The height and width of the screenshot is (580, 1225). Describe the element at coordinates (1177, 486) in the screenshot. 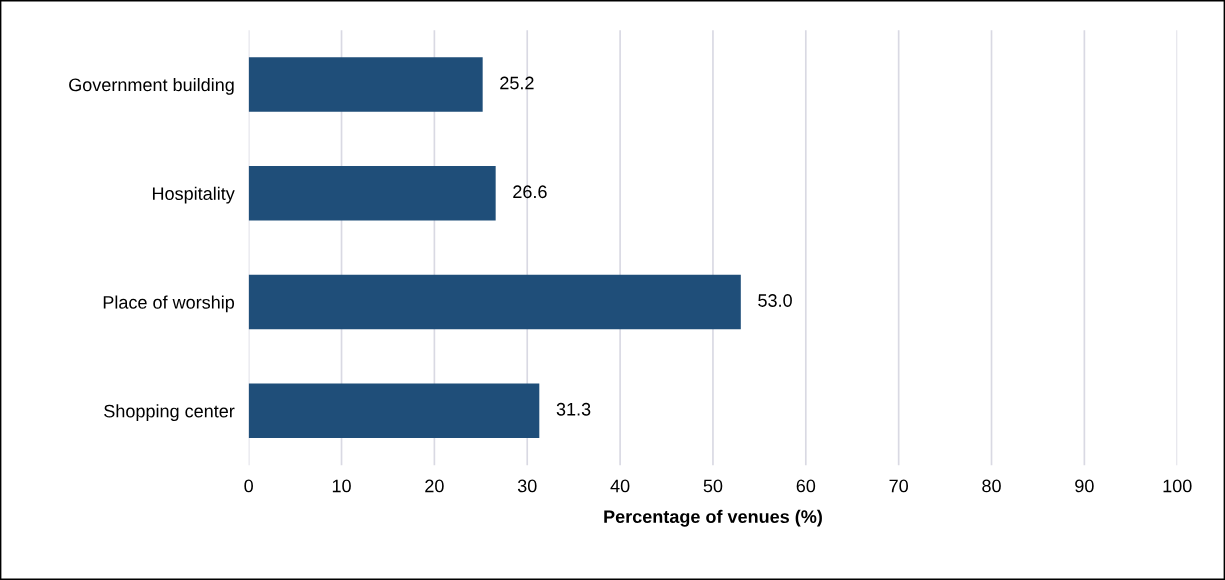

I see `x-tick-label: 100` at that location.